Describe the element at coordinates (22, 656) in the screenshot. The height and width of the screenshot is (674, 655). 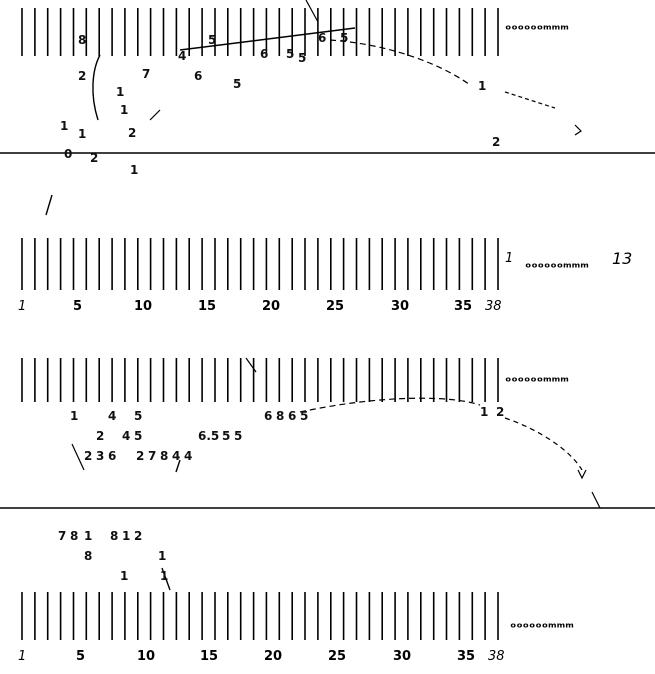
I see `scale-label: 1` at that location.